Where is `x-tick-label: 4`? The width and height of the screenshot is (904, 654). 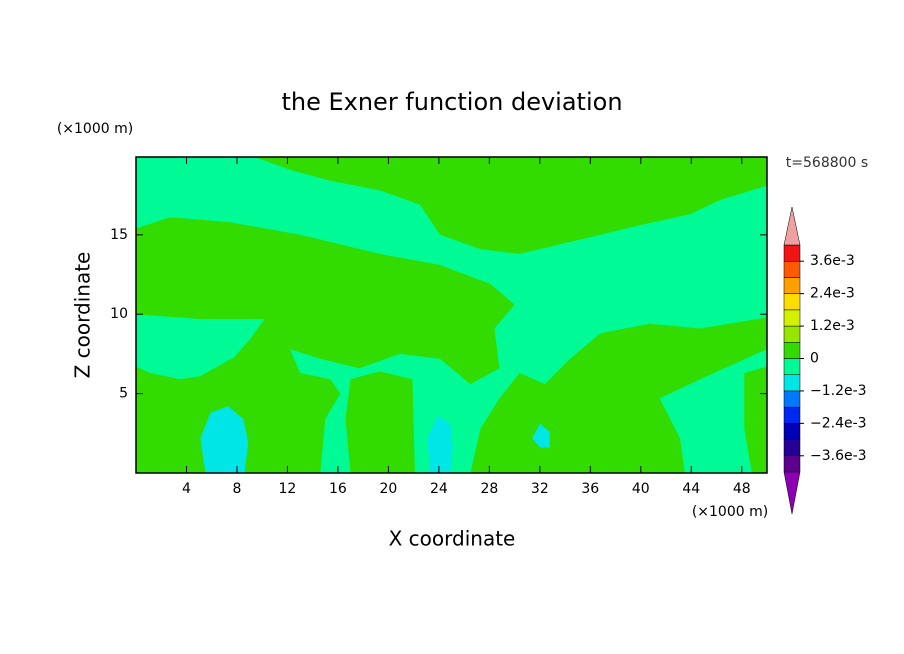 x-tick-label: 4 is located at coordinates (186, 489).